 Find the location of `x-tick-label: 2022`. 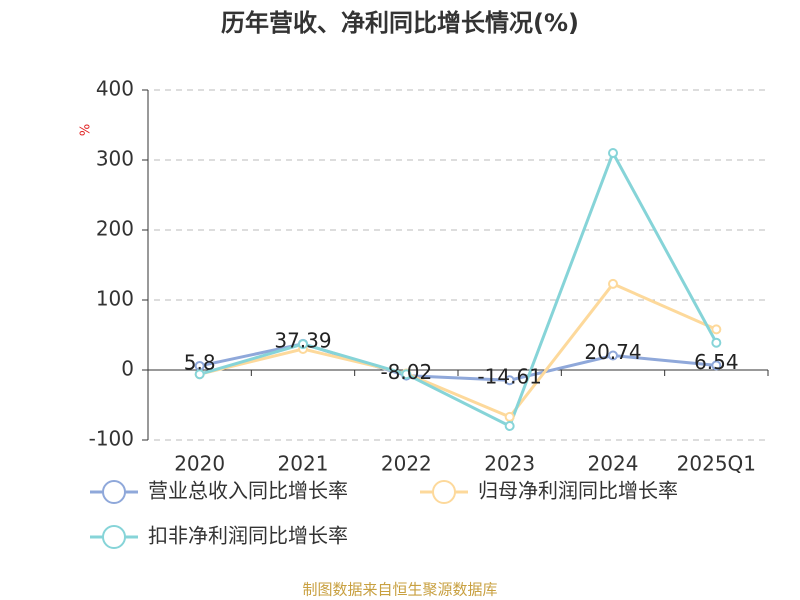

x-tick-label: 2022 is located at coordinates (406, 464).